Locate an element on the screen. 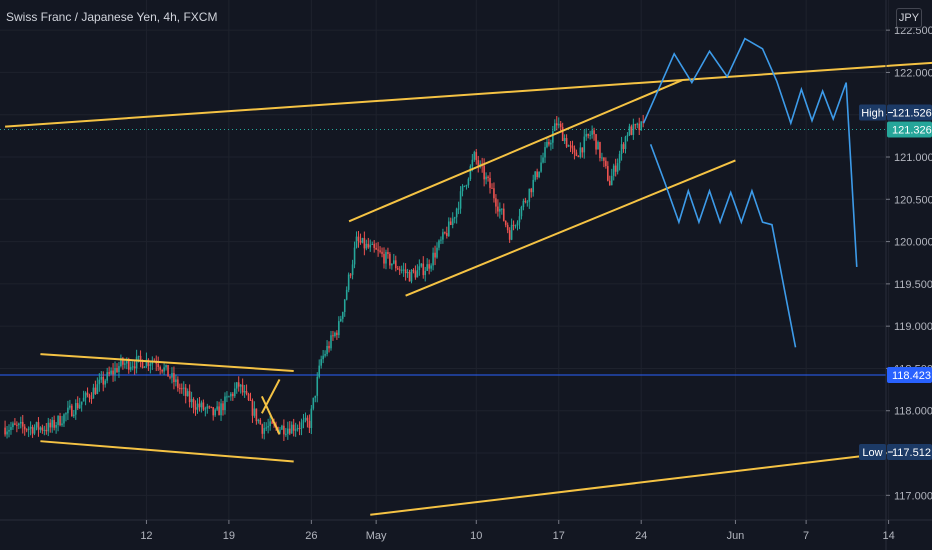 This screenshot has height=550, width=932. high-marker-label: High is located at coordinates (872, 114).